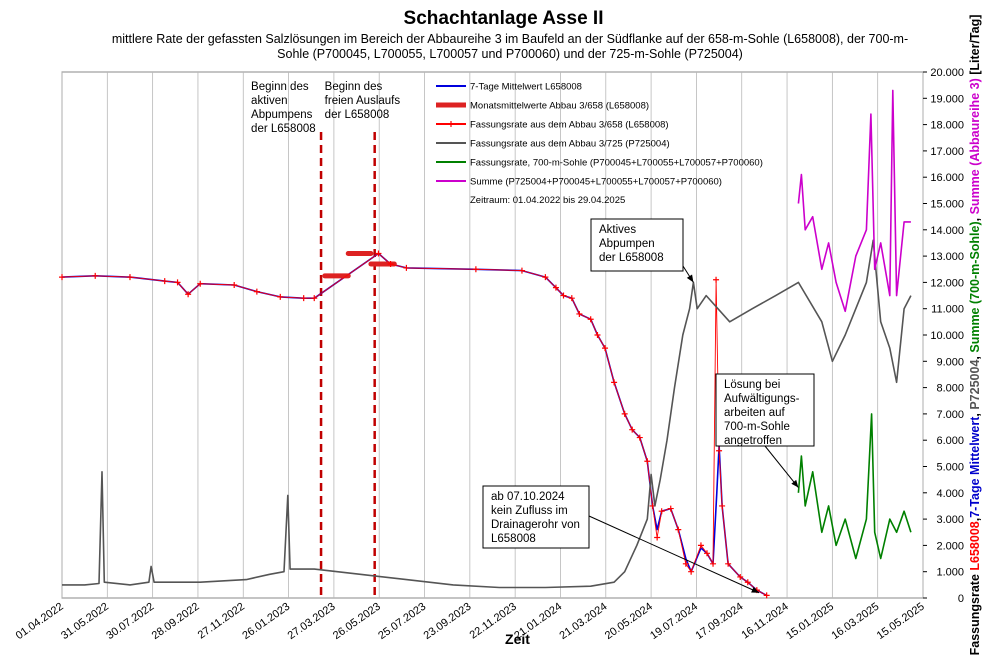 The image size is (1007, 660). I want to click on y-tick-label: 9.000, so click(950, 362).